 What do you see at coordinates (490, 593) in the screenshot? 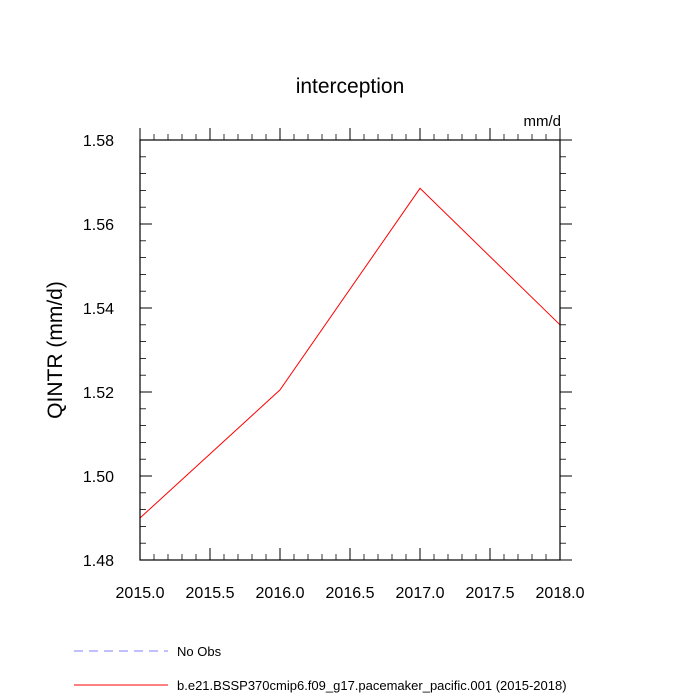
I see `x-tick-label: 2017.5` at bounding box center [490, 593].